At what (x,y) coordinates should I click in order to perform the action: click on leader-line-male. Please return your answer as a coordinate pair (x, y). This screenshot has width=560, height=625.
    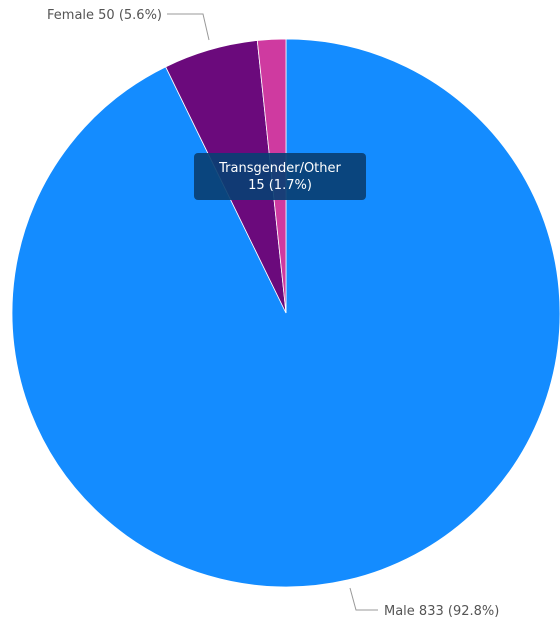
    Looking at the image, I should click on (363, 599).